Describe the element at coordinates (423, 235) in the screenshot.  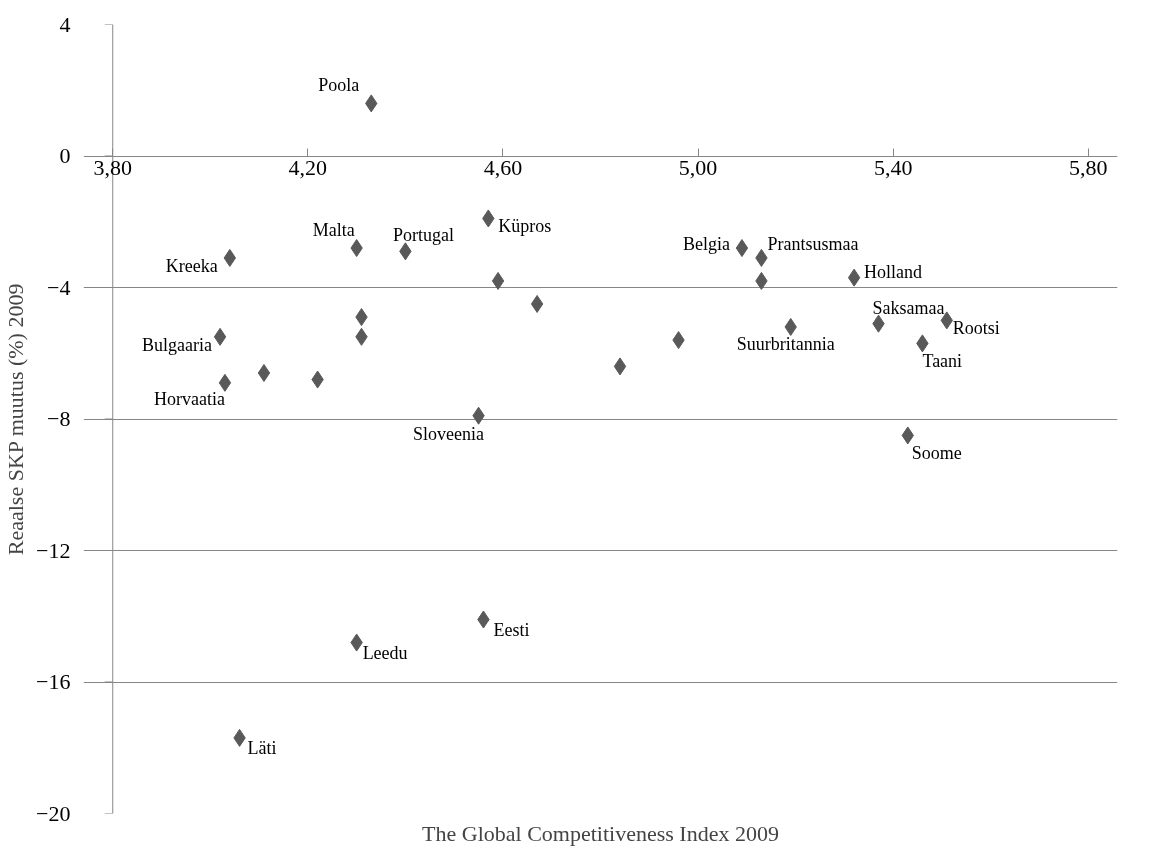
I see `data-label: Portugal` at that location.